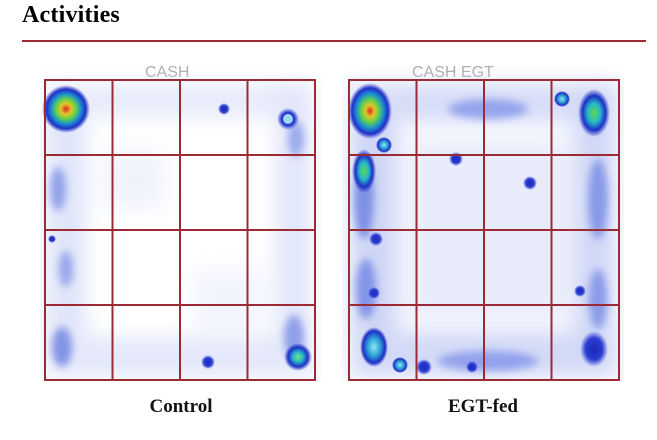 This screenshot has width=657, height=440. I want to click on panel-header-text: CASH, so click(167, 72).